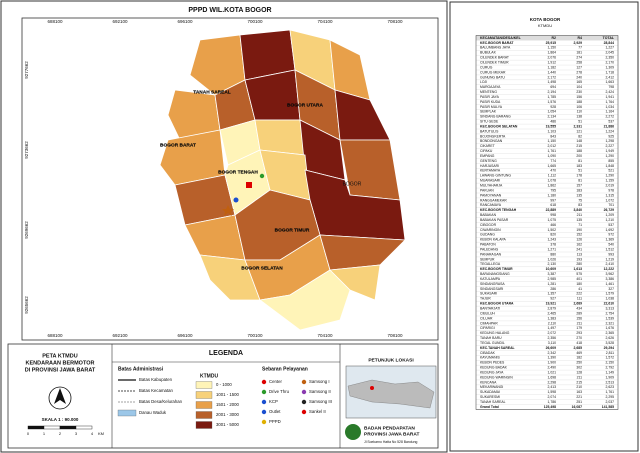  I want to click on table-cell: 1,075, so click(552, 220).